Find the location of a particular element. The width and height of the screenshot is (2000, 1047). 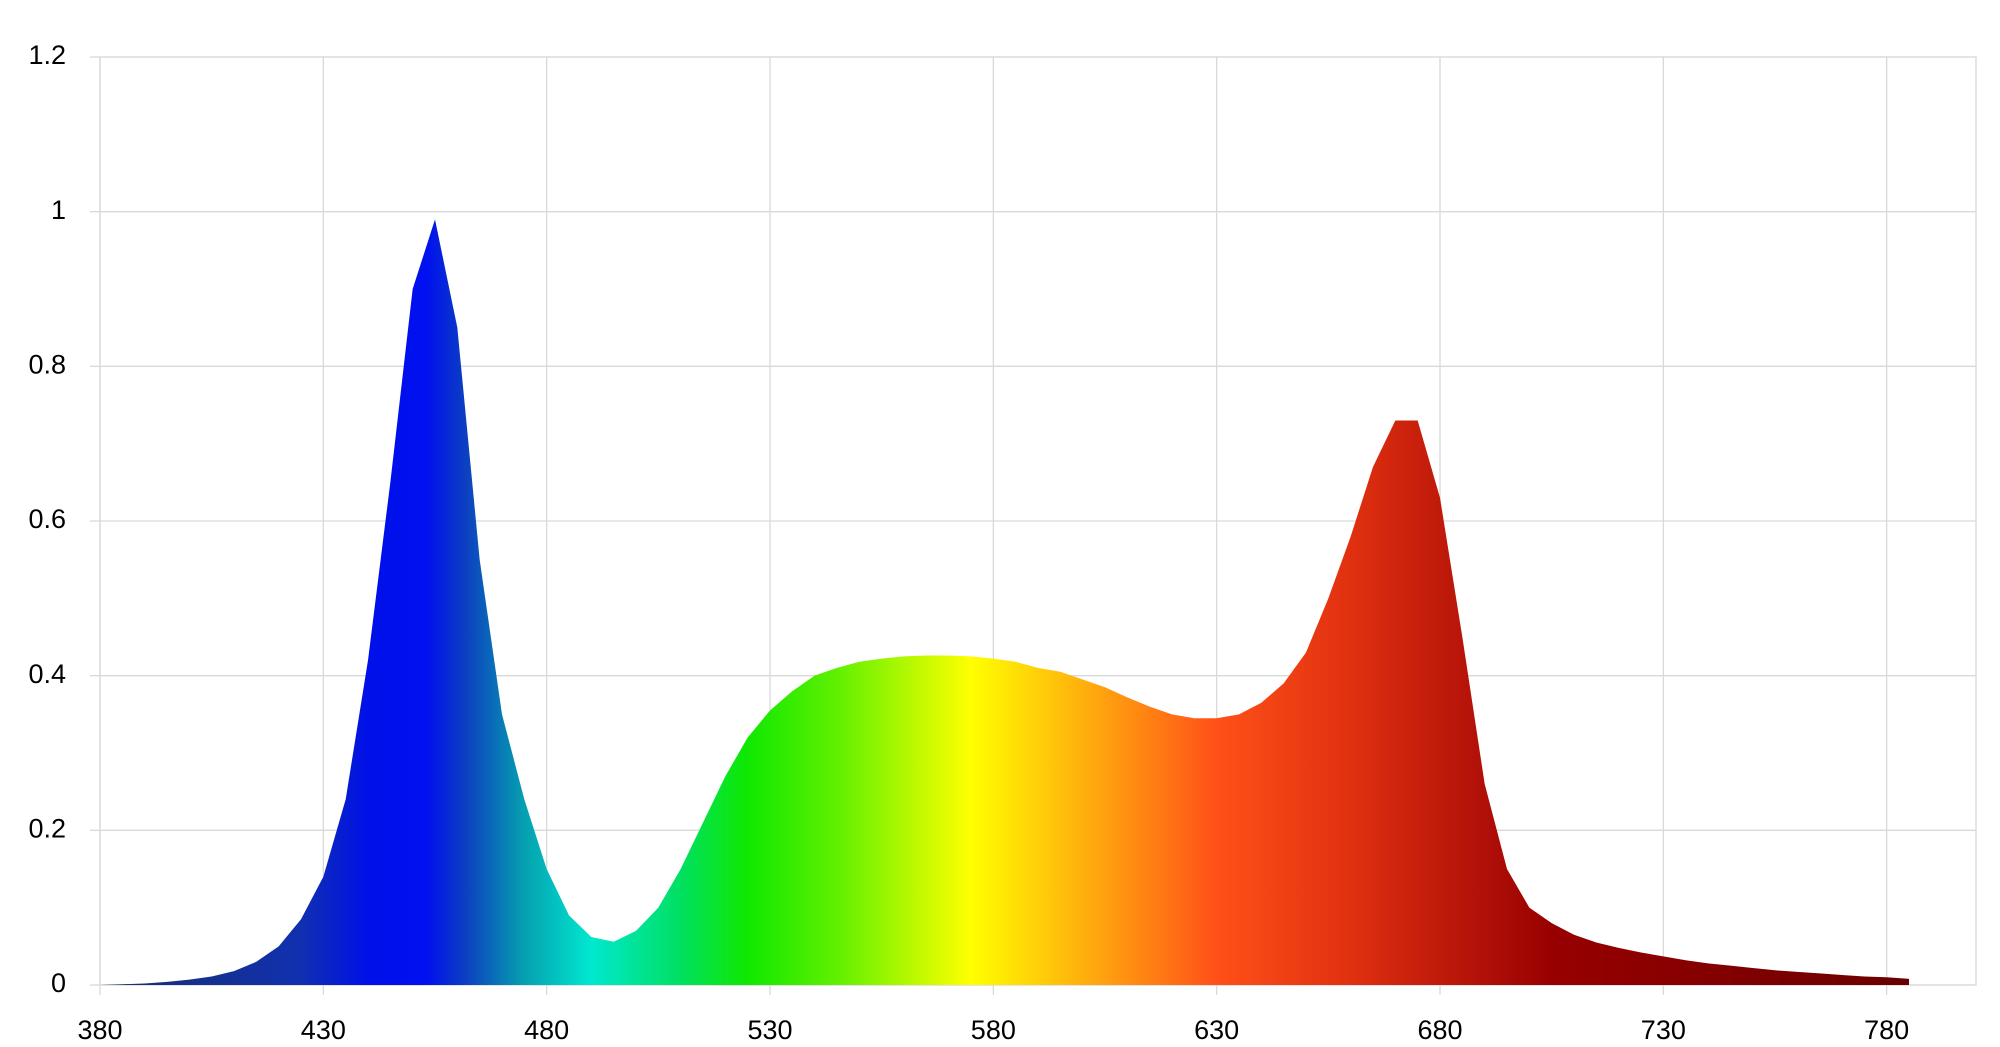

y-tick-label: 1 is located at coordinates (58, 210).